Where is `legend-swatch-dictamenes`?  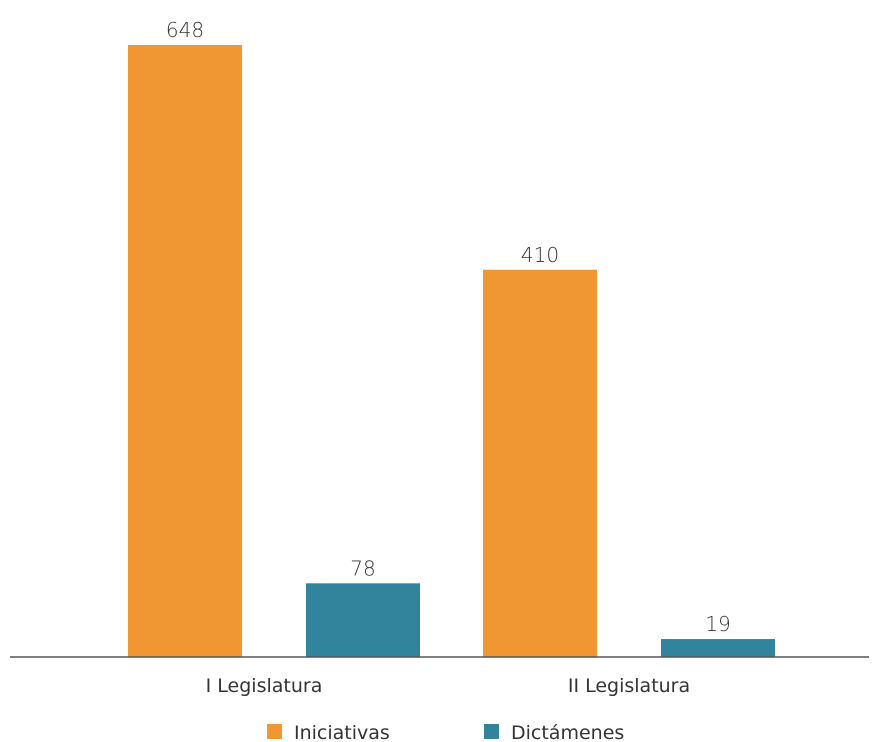
legend-swatch-dictamenes is located at coordinates (491, 731).